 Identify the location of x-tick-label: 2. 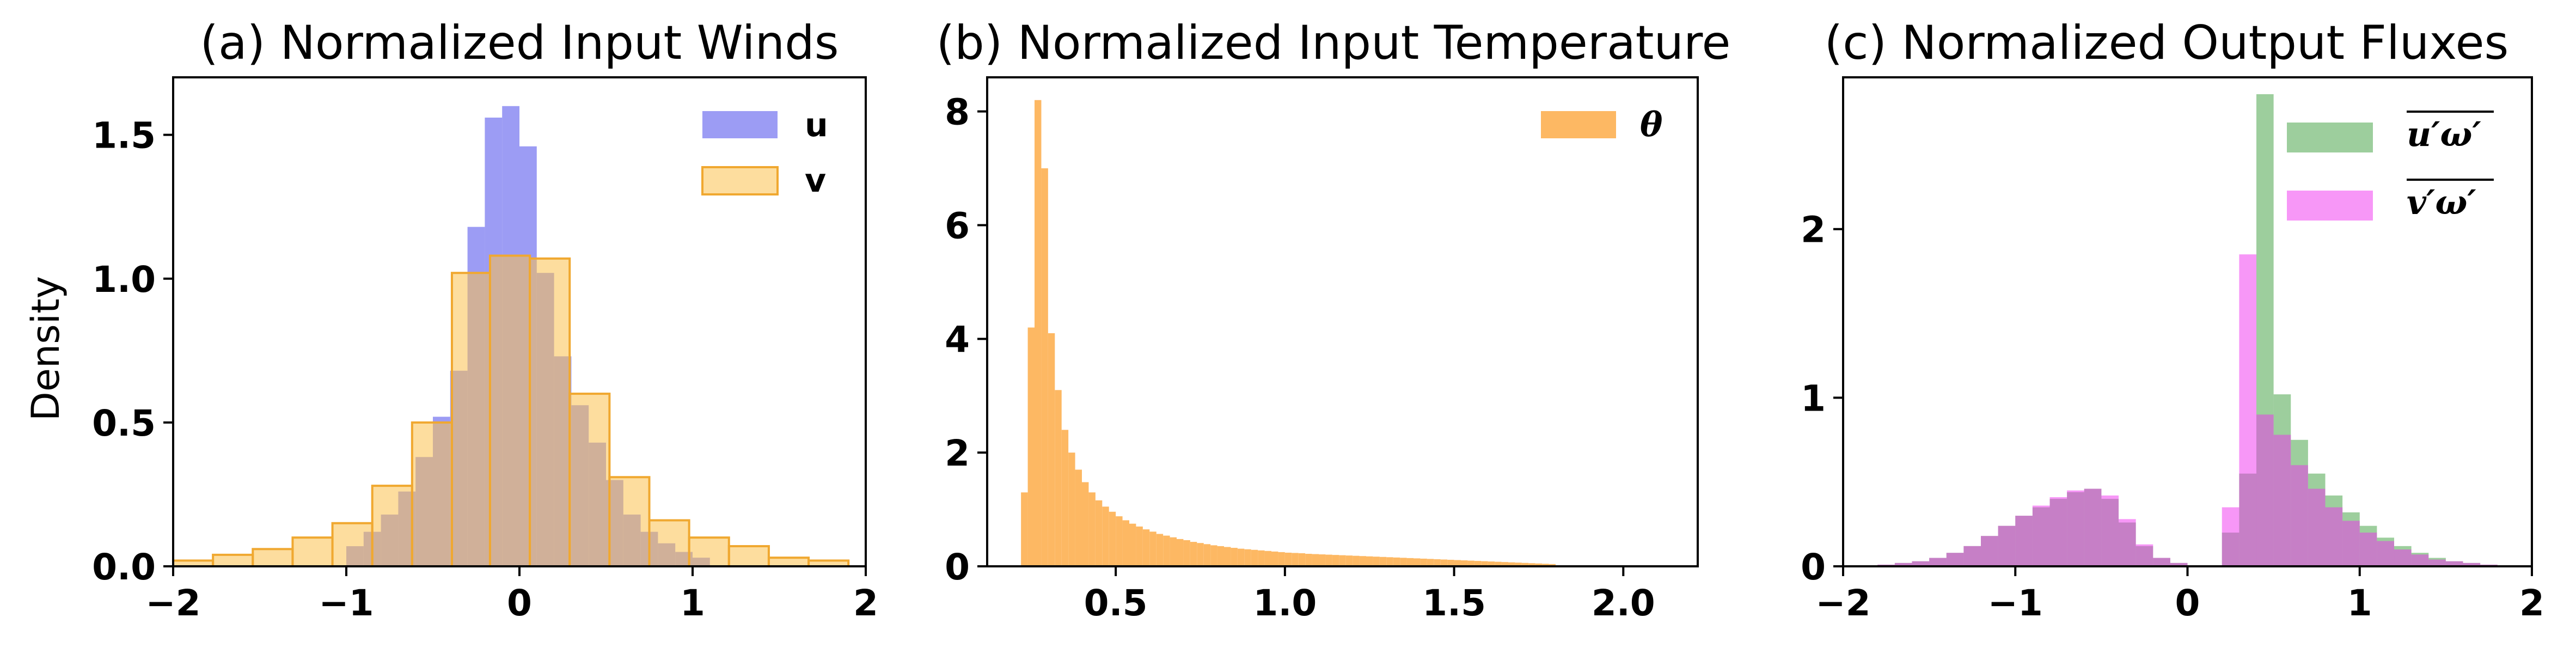
(865, 603).